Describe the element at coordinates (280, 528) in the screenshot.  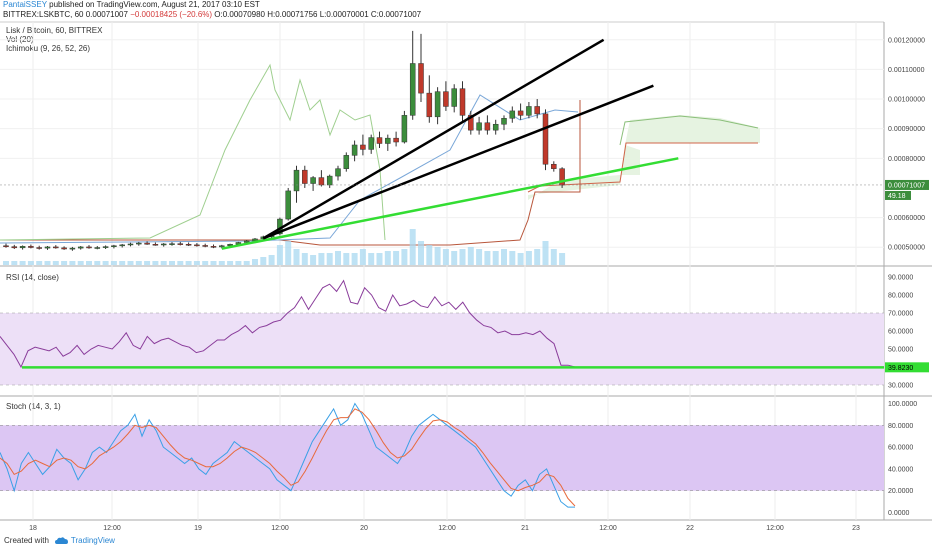
I see `time-axis-label: 12:00` at that location.